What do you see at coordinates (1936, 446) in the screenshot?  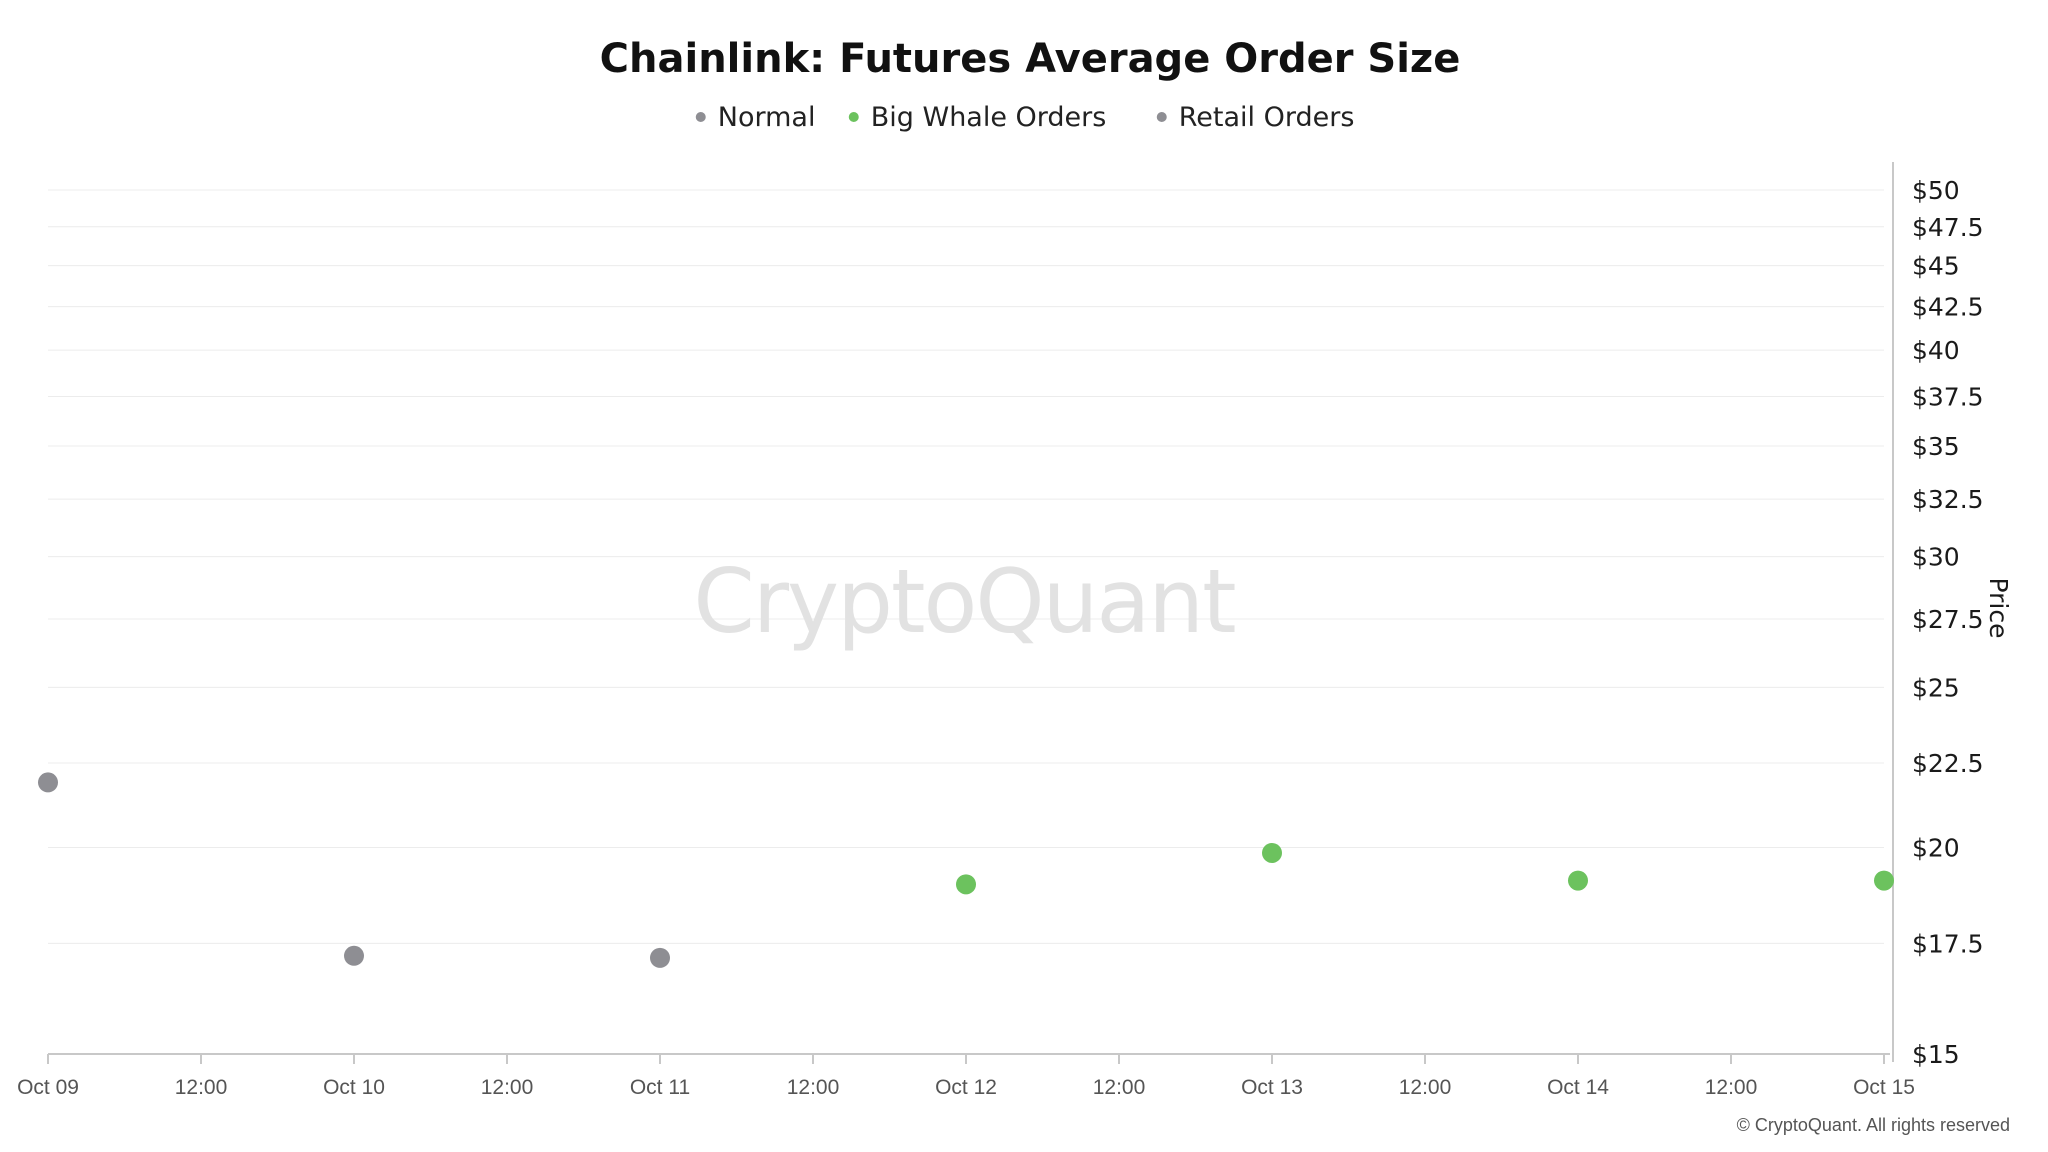 I see `y-tick-label: $35` at bounding box center [1936, 446].